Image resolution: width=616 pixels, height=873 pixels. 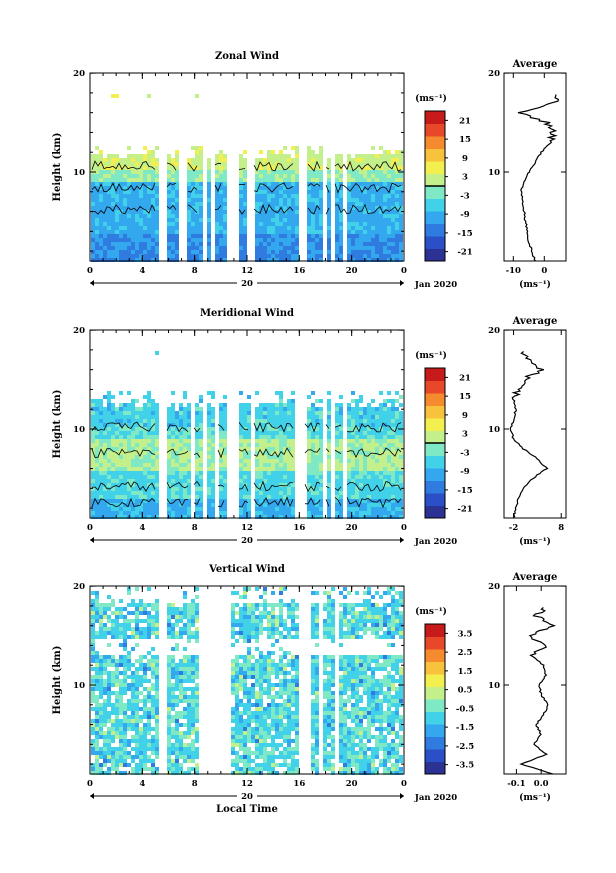 I want to click on avg-x-tick-label: -2, so click(x=514, y=528).